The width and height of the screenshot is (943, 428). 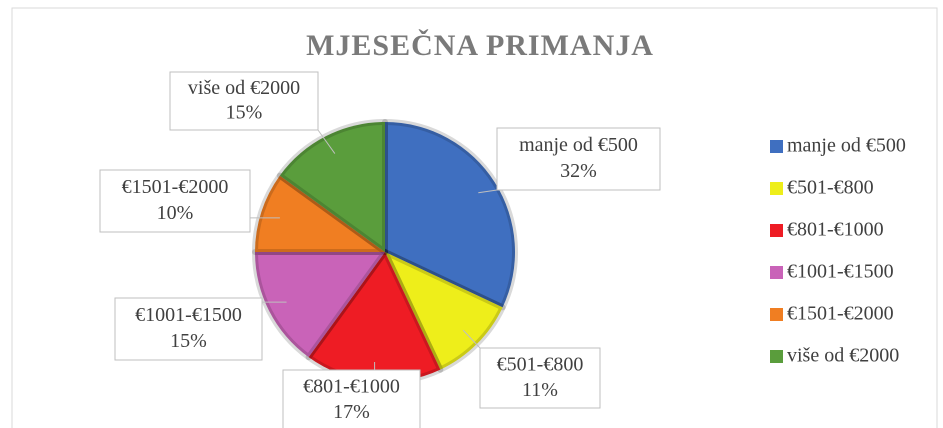 I want to click on data-label-name: €501-€800, so click(x=540, y=365).